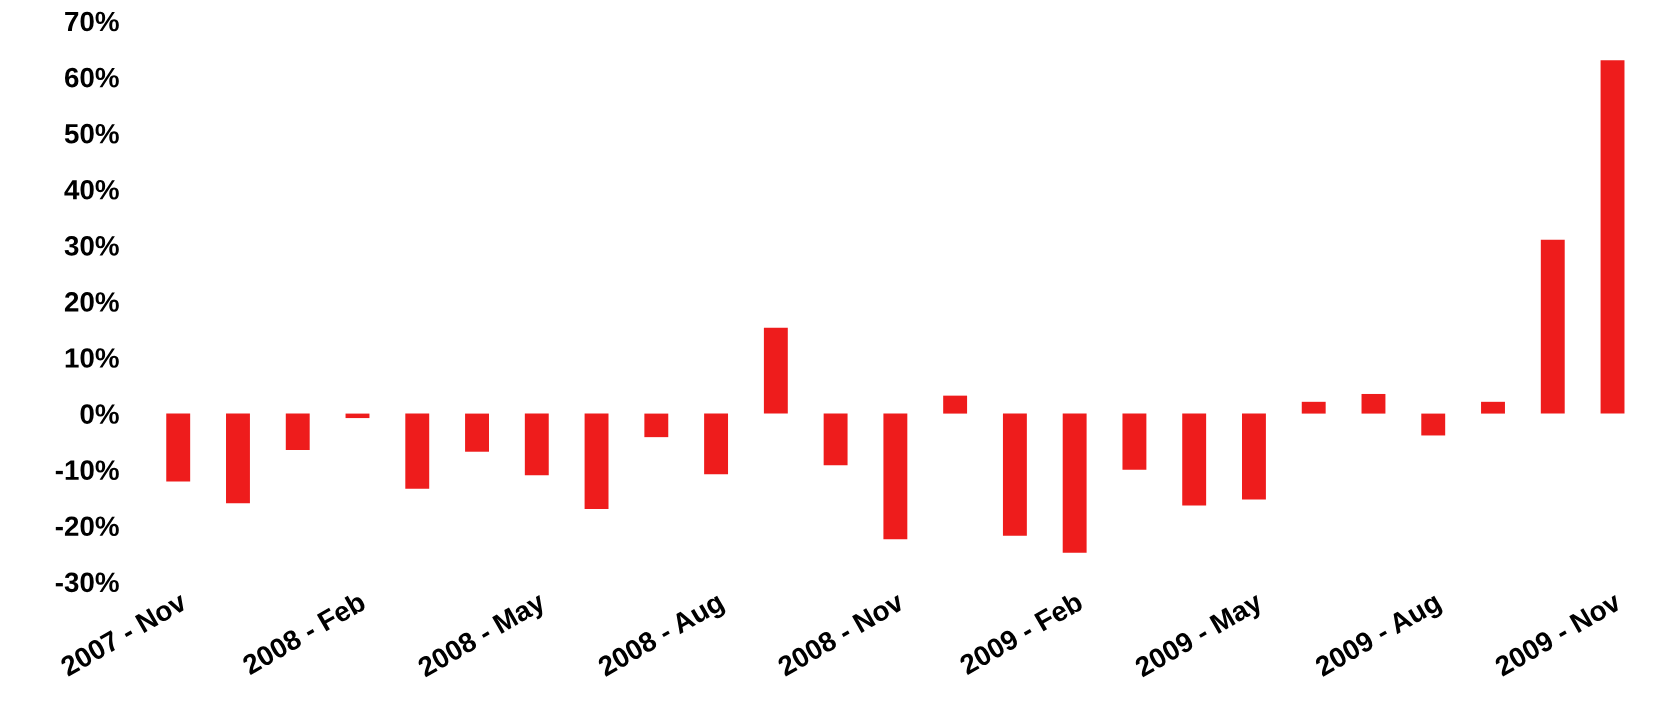 The width and height of the screenshot is (1659, 701). What do you see at coordinates (1379, 636) in the screenshot?
I see `x-tick-label: 2009 - Aug` at bounding box center [1379, 636].